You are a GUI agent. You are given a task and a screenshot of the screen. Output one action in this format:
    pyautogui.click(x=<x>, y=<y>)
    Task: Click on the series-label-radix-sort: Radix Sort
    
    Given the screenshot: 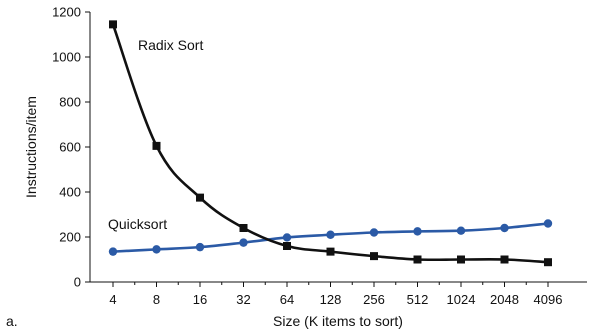 What is the action you would take?
    pyautogui.click(x=170, y=45)
    